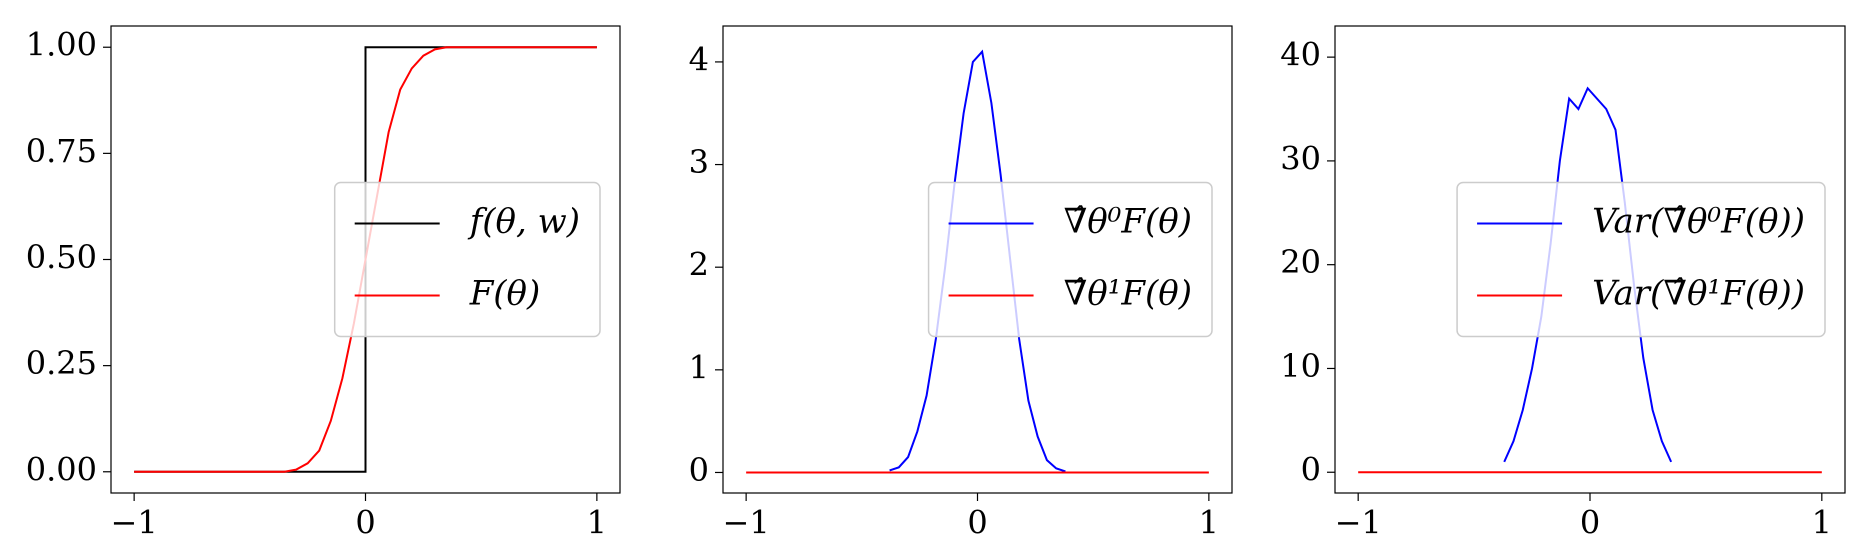  Describe the element at coordinates (61, 469) in the screenshot. I see `y-tick-label: 0.00` at that location.